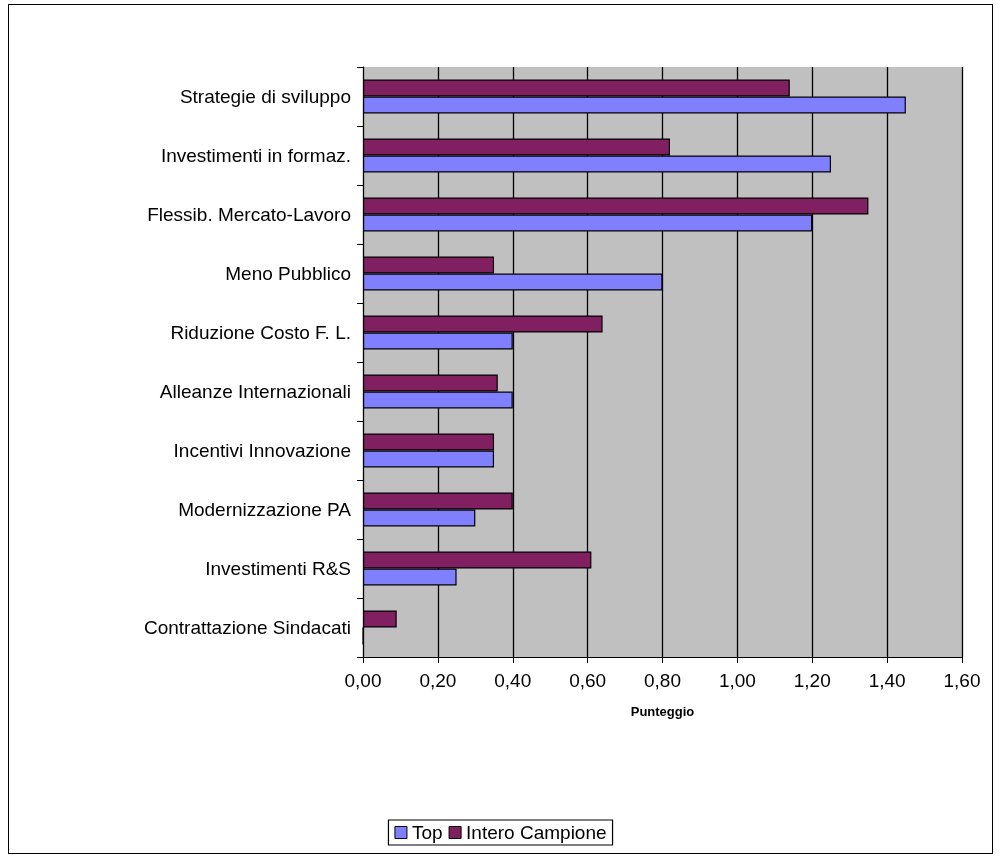 Image resolution: width=1003 pixels, height=857 pixels. I want to click on x-tick-label: 0,40, so click(513, 680).